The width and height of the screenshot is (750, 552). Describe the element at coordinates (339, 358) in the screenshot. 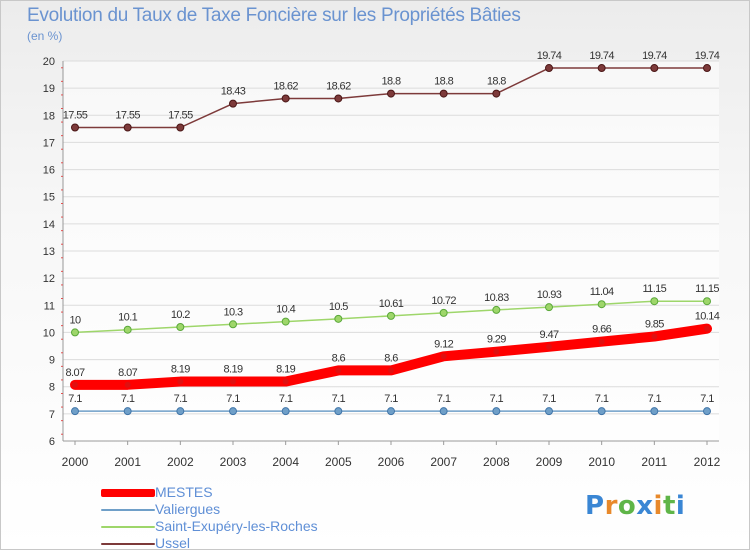

I see `data-label: 8.6` at that location.